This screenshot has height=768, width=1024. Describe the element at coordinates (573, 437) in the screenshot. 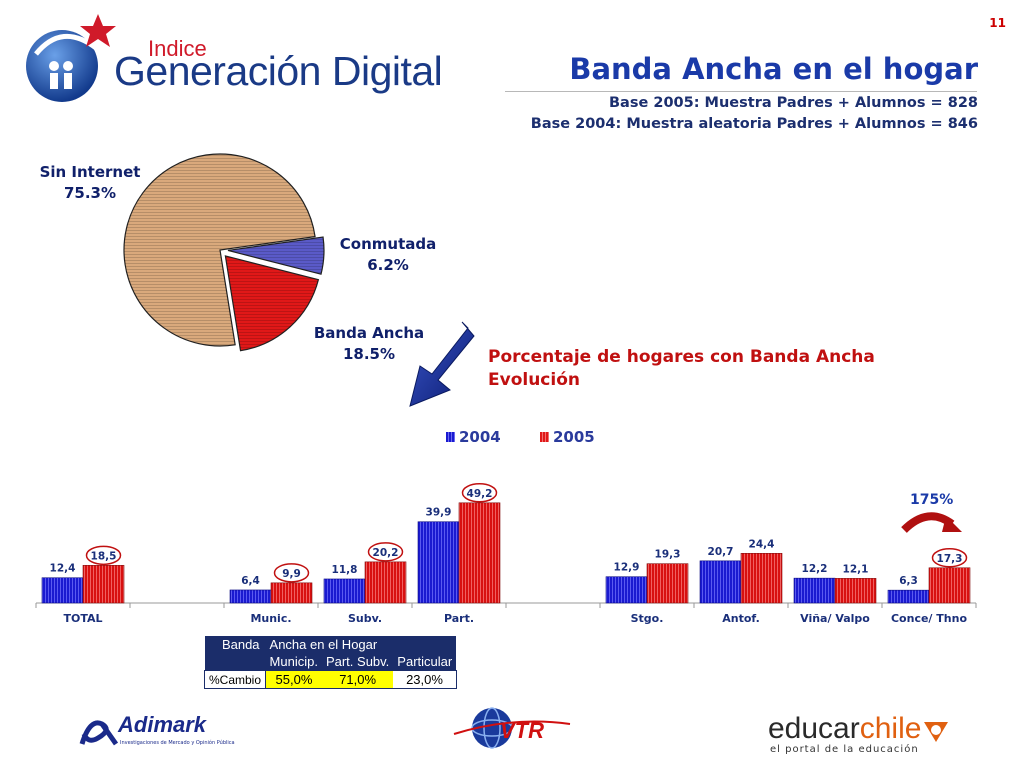

I see `legend-label-2005: 2005` at that location.